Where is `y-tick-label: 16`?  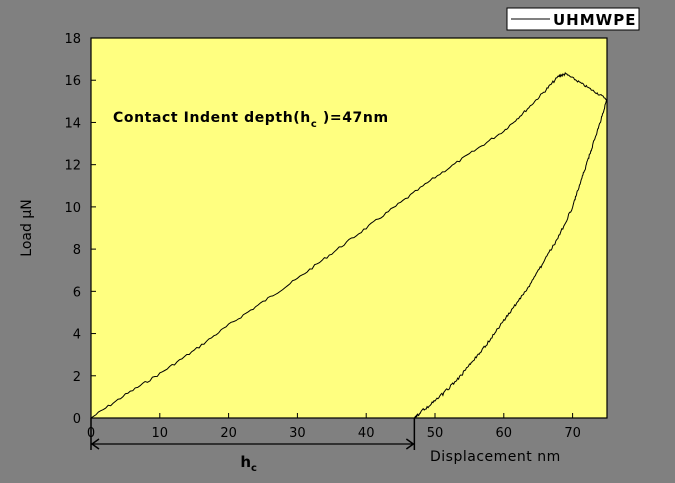 y-tick-label: 16 is located at coordinates (72, 81).